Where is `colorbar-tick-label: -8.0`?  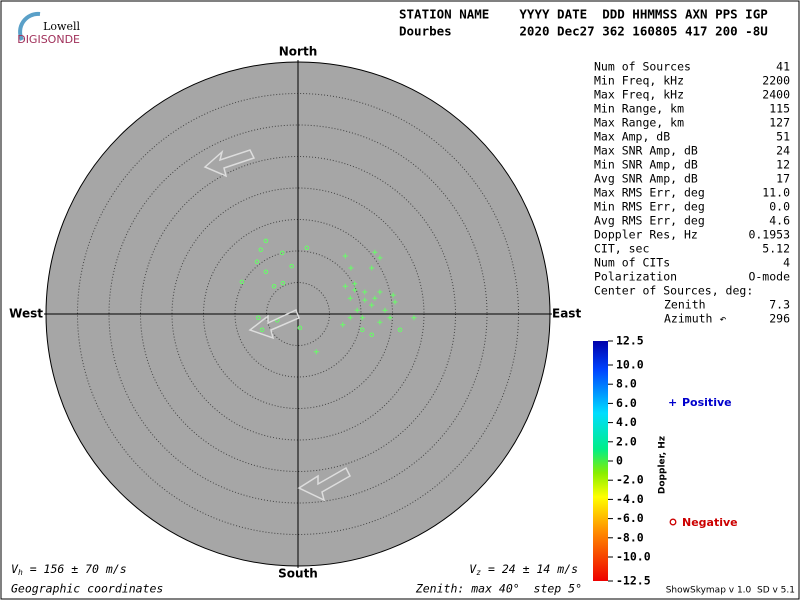
colorbar-tick-label: -8.0 is located at coordinates (630, 537).